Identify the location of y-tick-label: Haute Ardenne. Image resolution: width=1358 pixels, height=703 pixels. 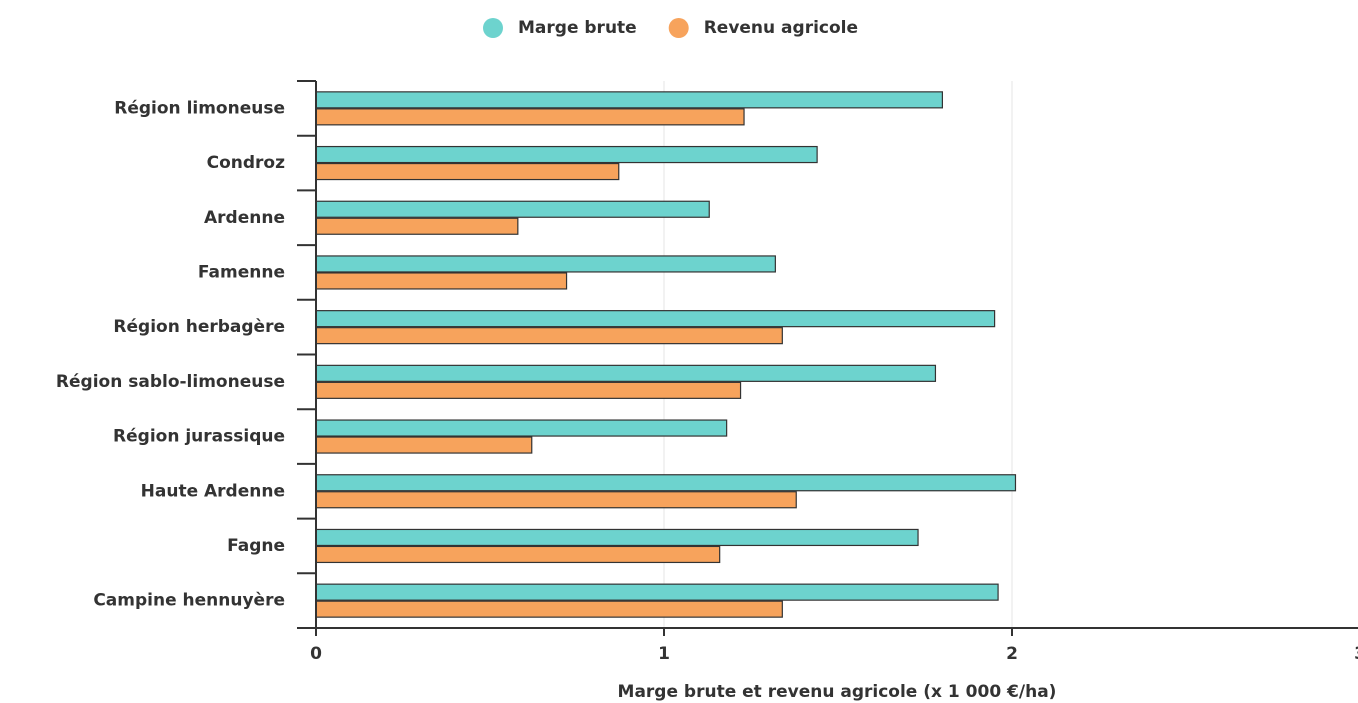
(213, 491).